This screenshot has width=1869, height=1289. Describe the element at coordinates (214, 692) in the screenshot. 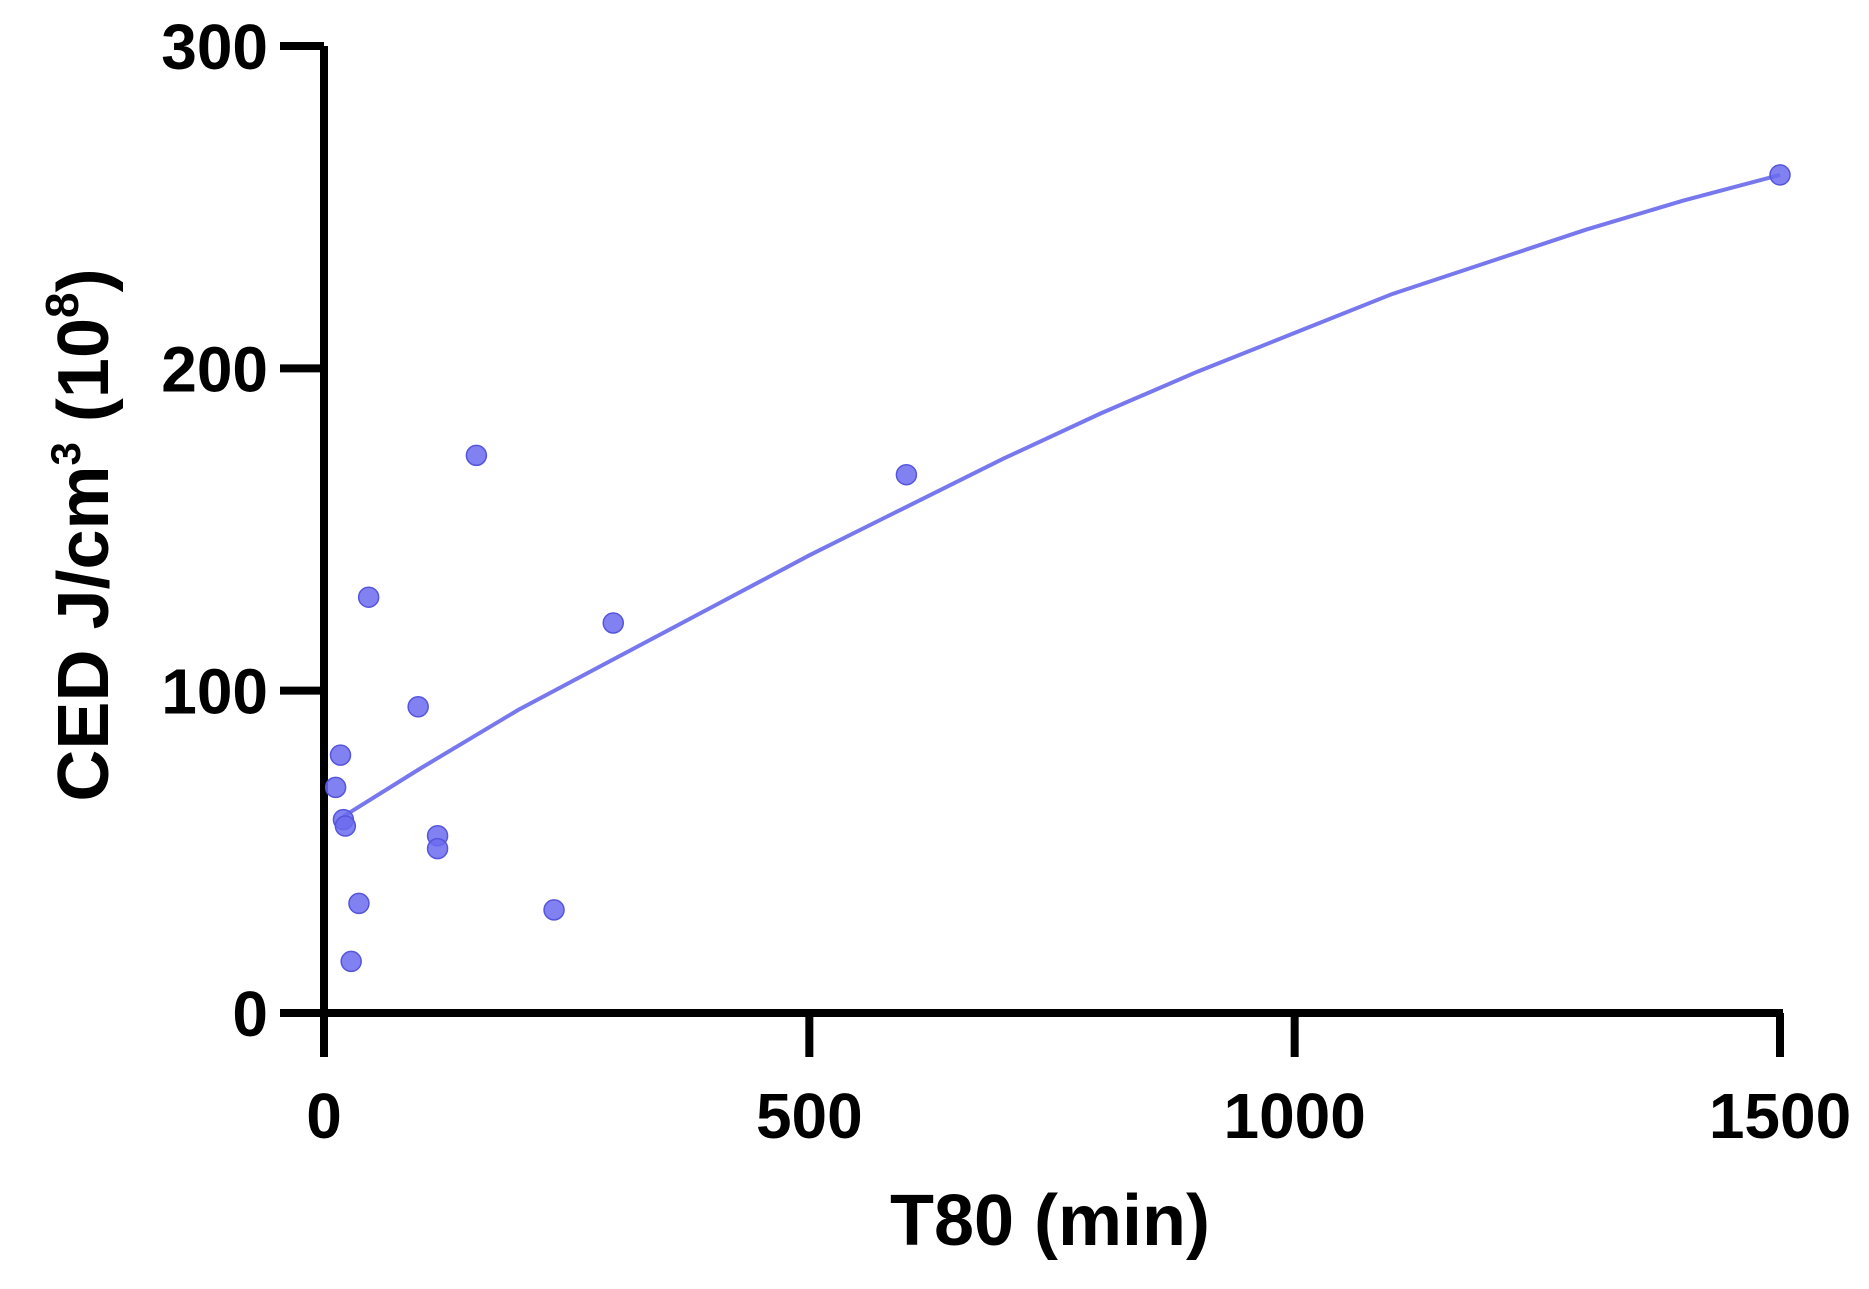

I see `y-tick-label: 100` at that location.